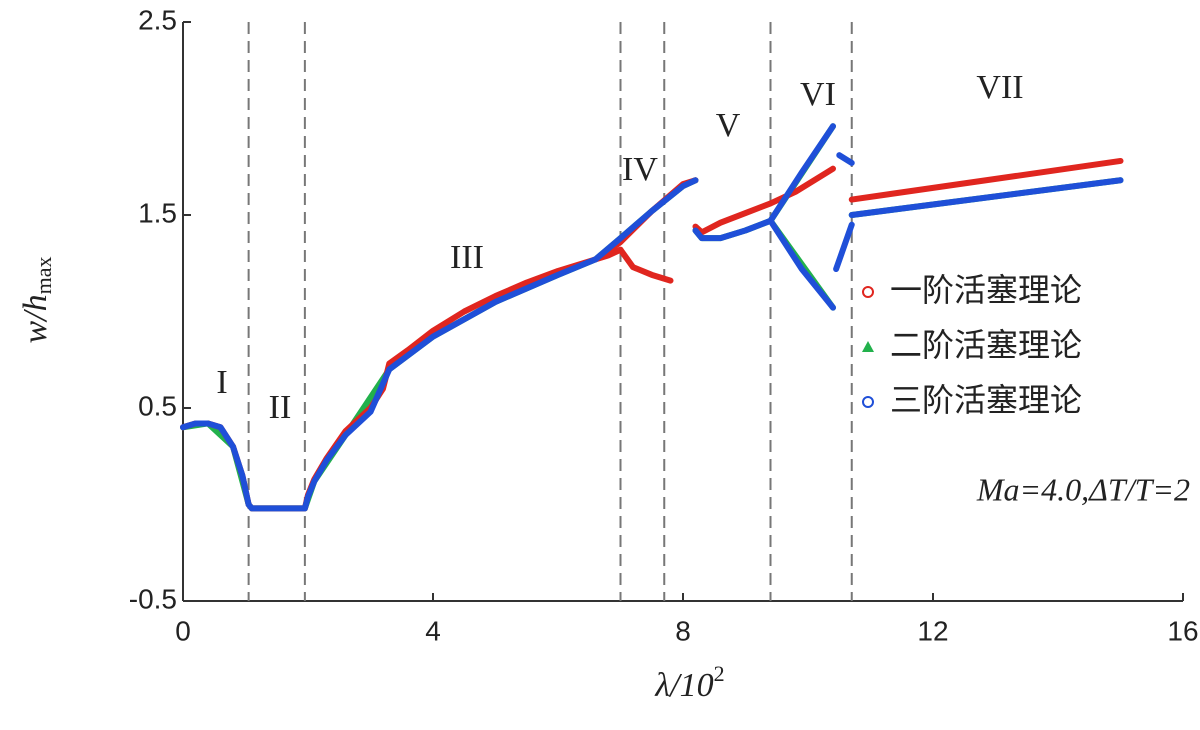  What do you see at coordinates (153, 598) in the screenshot?
I see `y-tick-label: -0.5` at bounding box center [153, 598].